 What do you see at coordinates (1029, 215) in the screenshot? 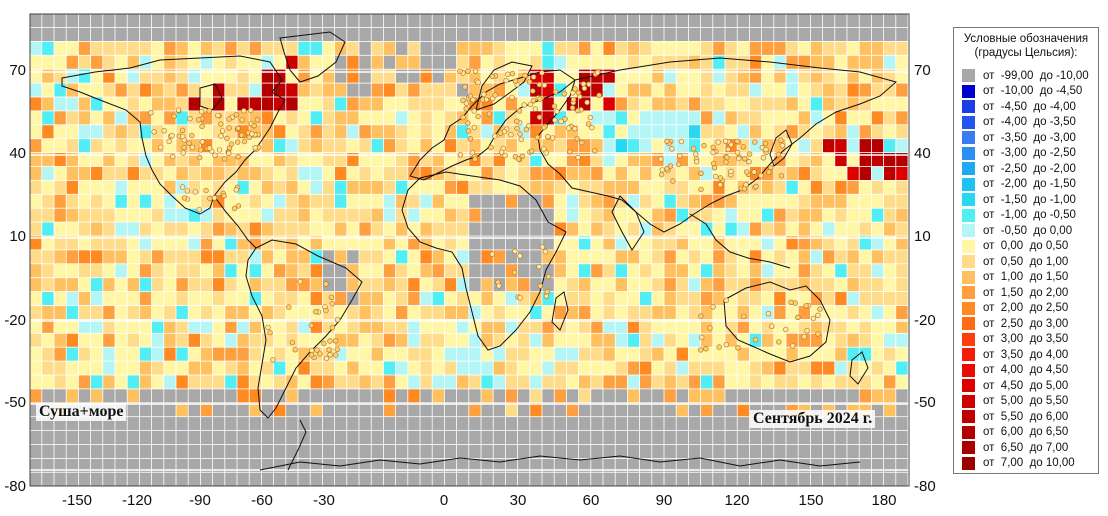
I see `legend-item-label: от -1,00 до -0,50` at bounding box center [1029, 215].